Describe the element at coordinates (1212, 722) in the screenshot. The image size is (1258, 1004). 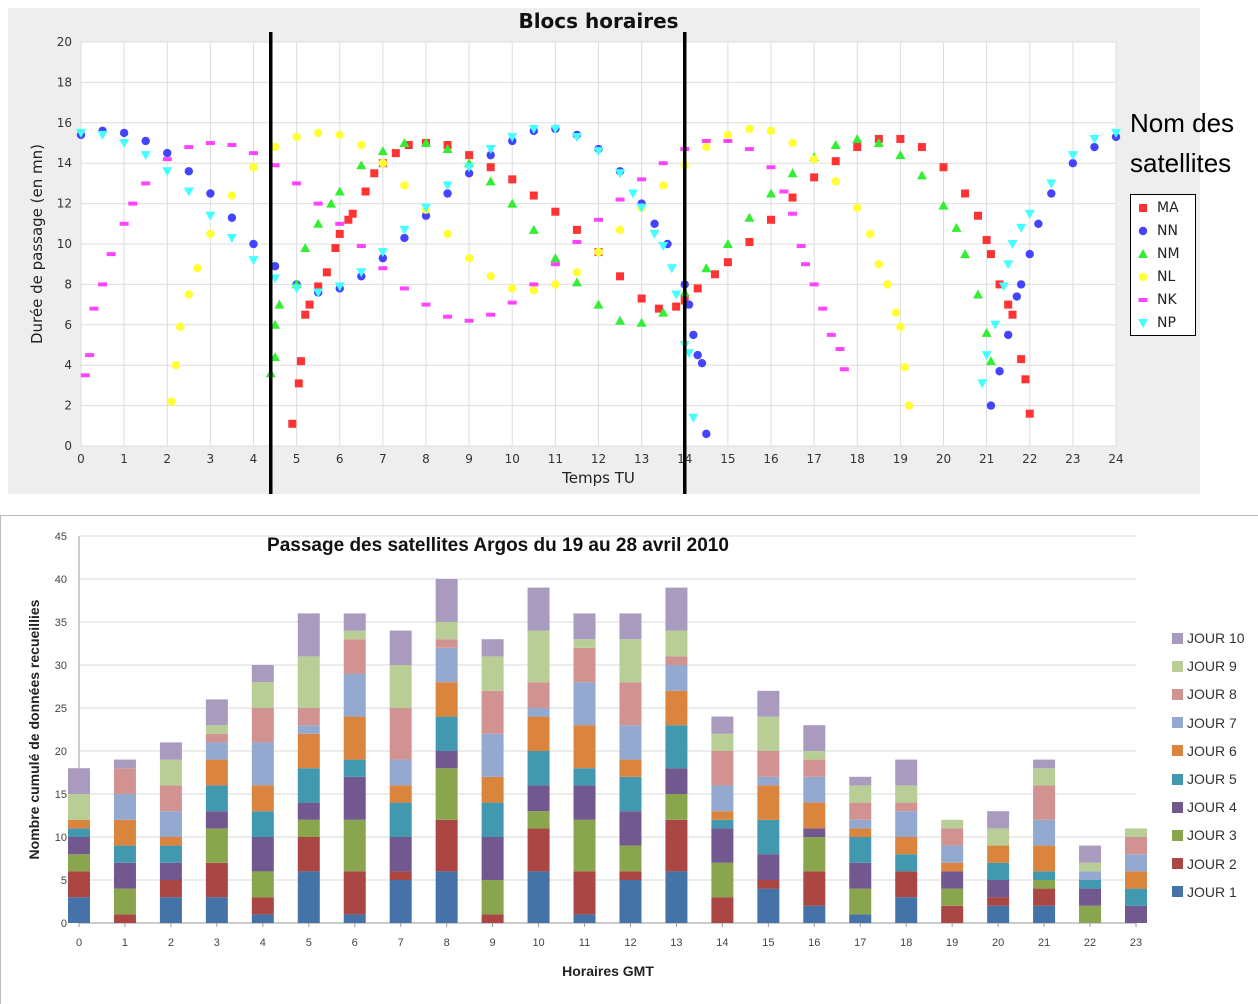
I see `legend-label: JOUR 7` at that location.